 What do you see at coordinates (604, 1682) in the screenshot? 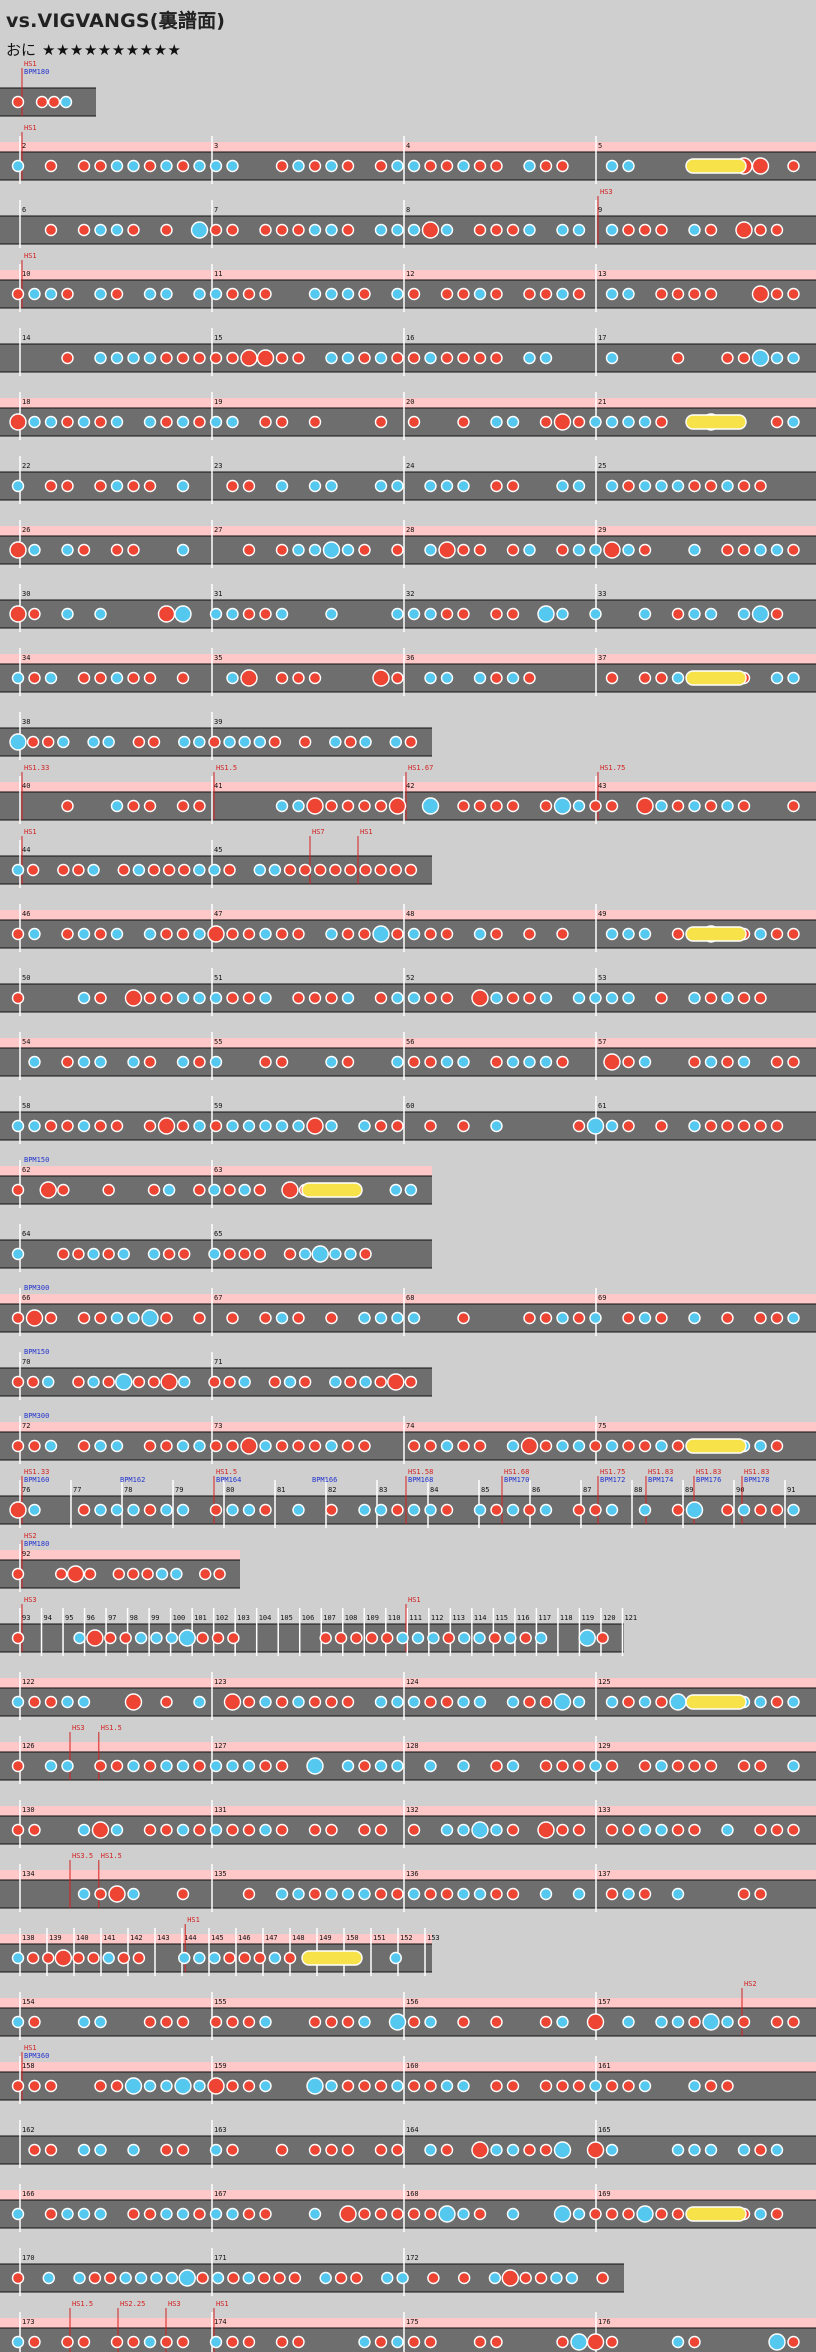
I see `measure-number: 125` at bounding box center [604, 1682].